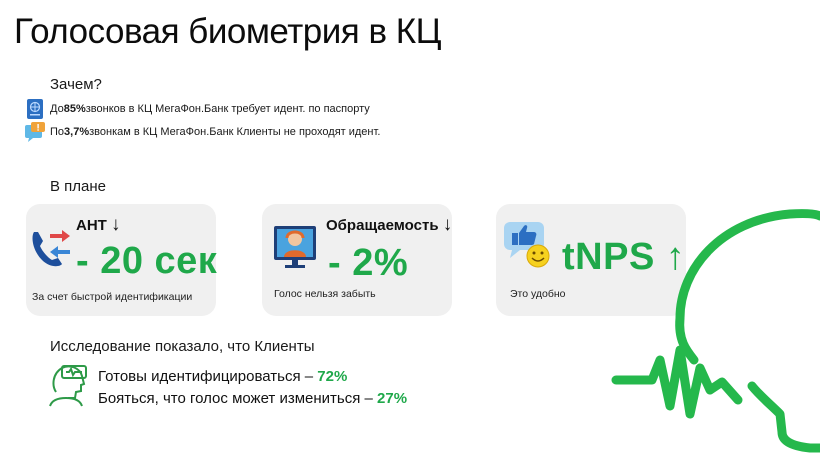 This screenshot has width=820, height=466. Describe the element at coordinates (528, 246) in the screenshot. I see `thumbs-up-smiley-icon` at that location.